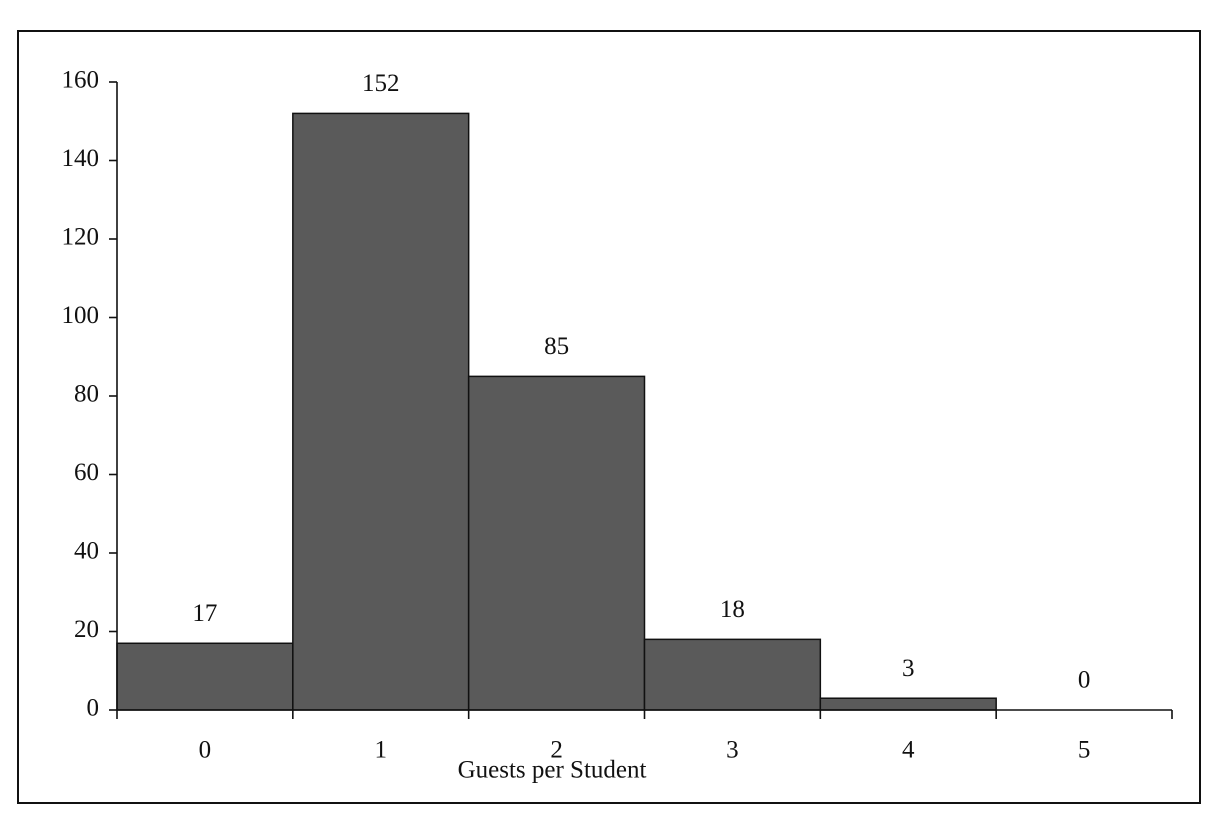  What do you see at coordinates (552, 770) in the screenshot?
I see `x-axis-title: Guests per Student` at bounding box center [552, 770].